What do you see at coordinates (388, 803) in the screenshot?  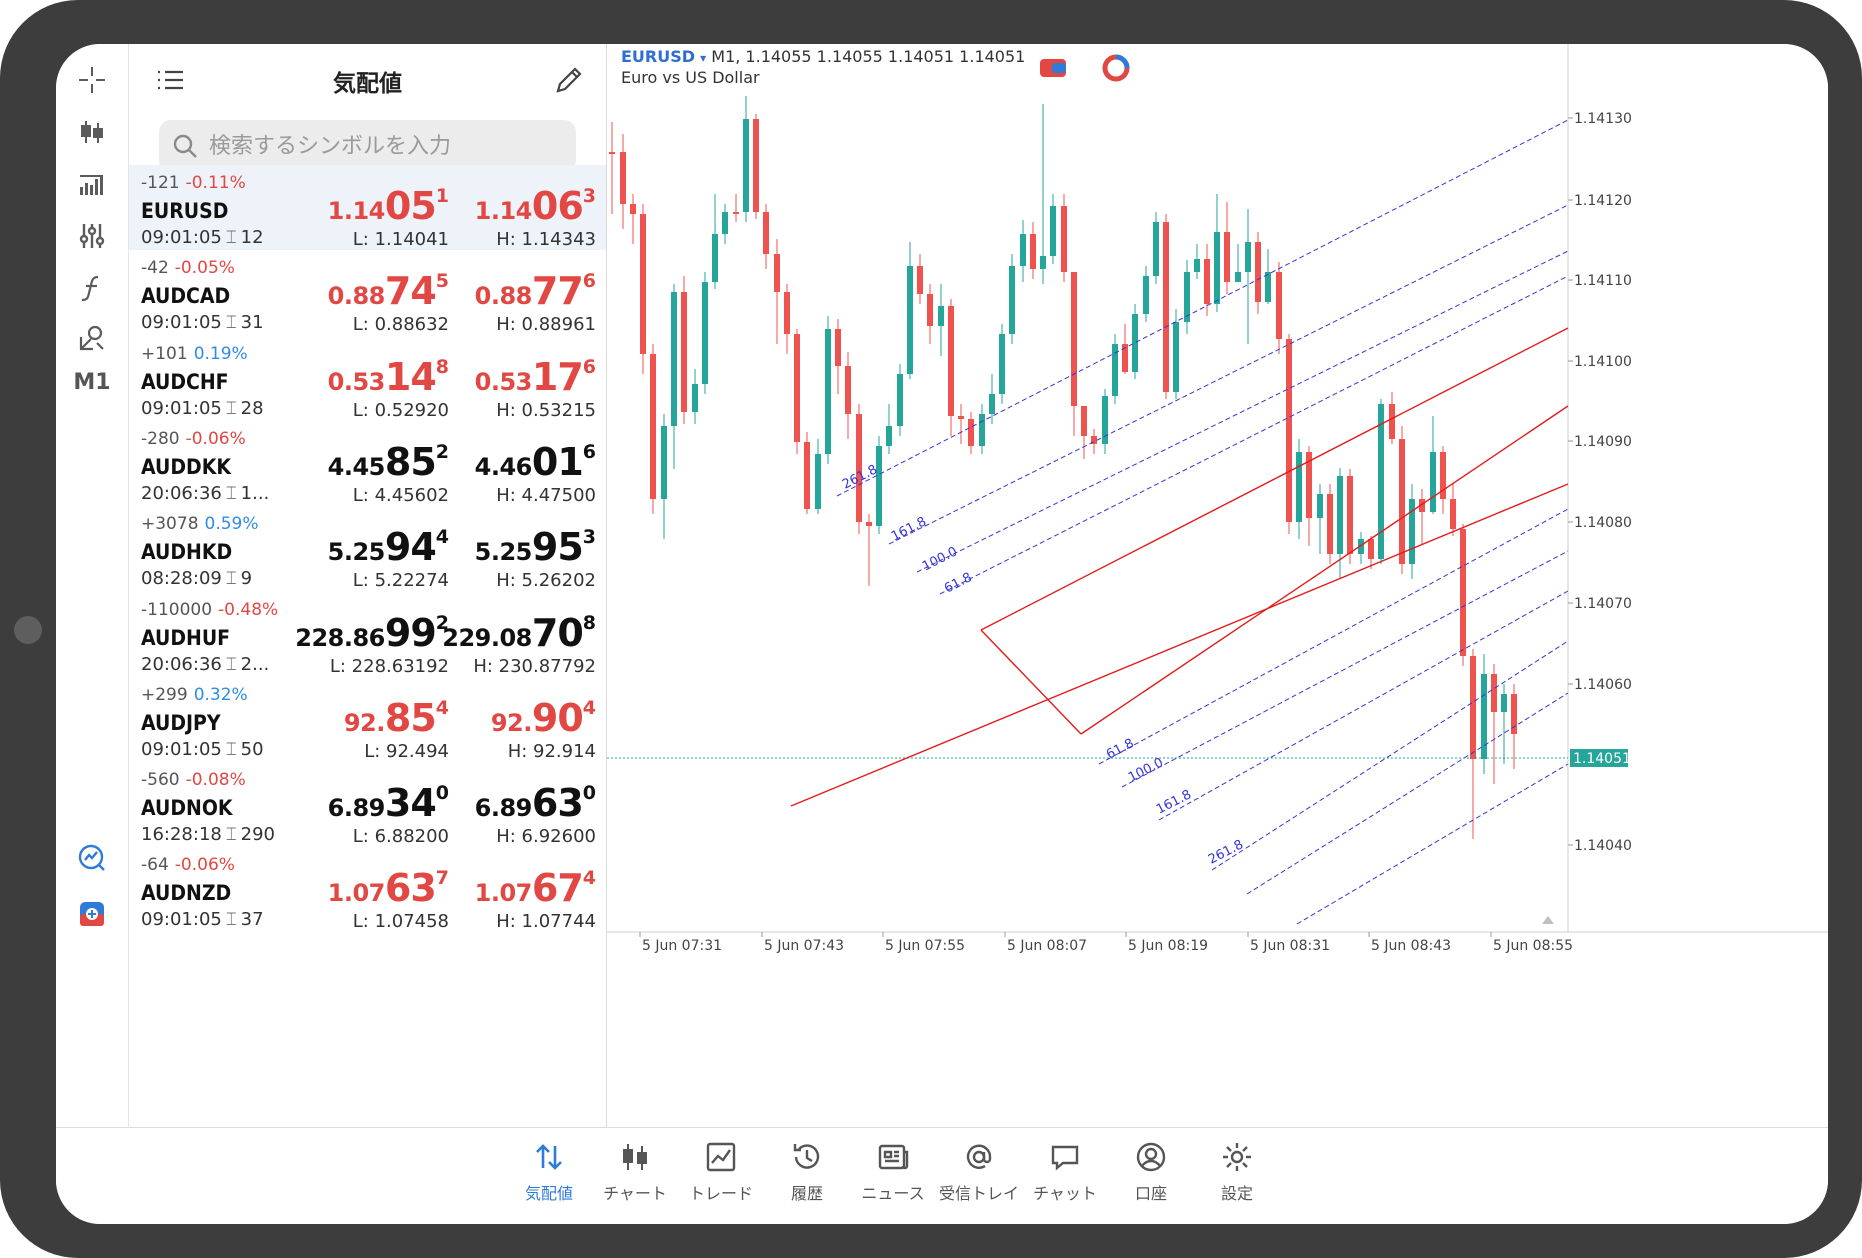 I see `bid-price: 6.89340` at bounding box center [388, 803].